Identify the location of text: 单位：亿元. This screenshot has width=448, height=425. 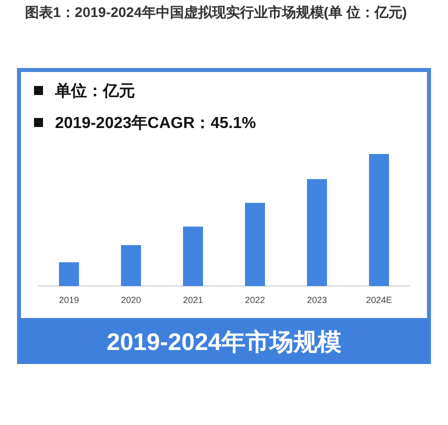
(94, 91).